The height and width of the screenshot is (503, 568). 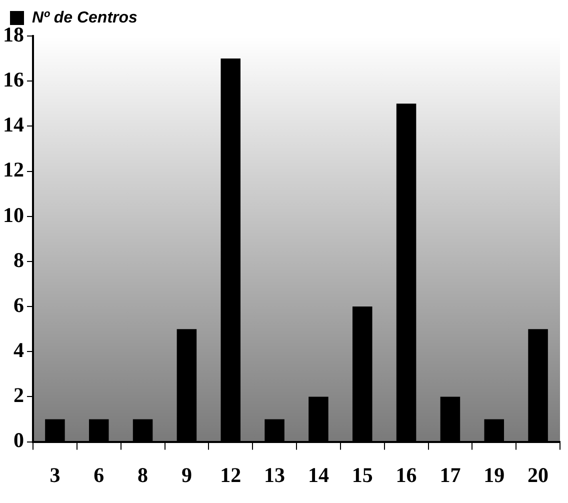 I want to click on x-tick-label: 17, so click(x=450, y=474).